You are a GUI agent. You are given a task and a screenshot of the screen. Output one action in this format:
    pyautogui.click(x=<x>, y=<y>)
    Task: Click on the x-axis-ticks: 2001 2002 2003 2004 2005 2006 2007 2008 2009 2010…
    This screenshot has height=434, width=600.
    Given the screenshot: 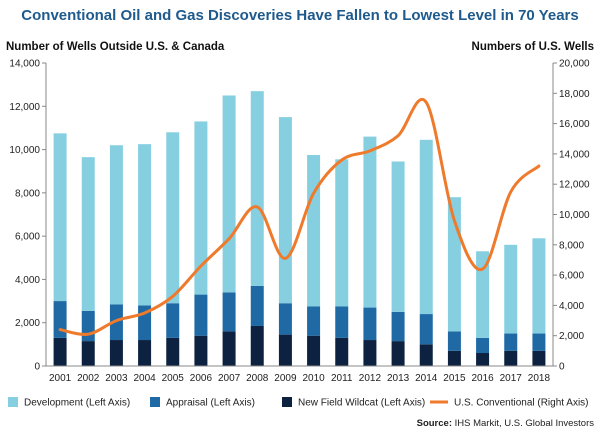 What is the action you would take?
    pyautogui.click(x=300, y=378)
    